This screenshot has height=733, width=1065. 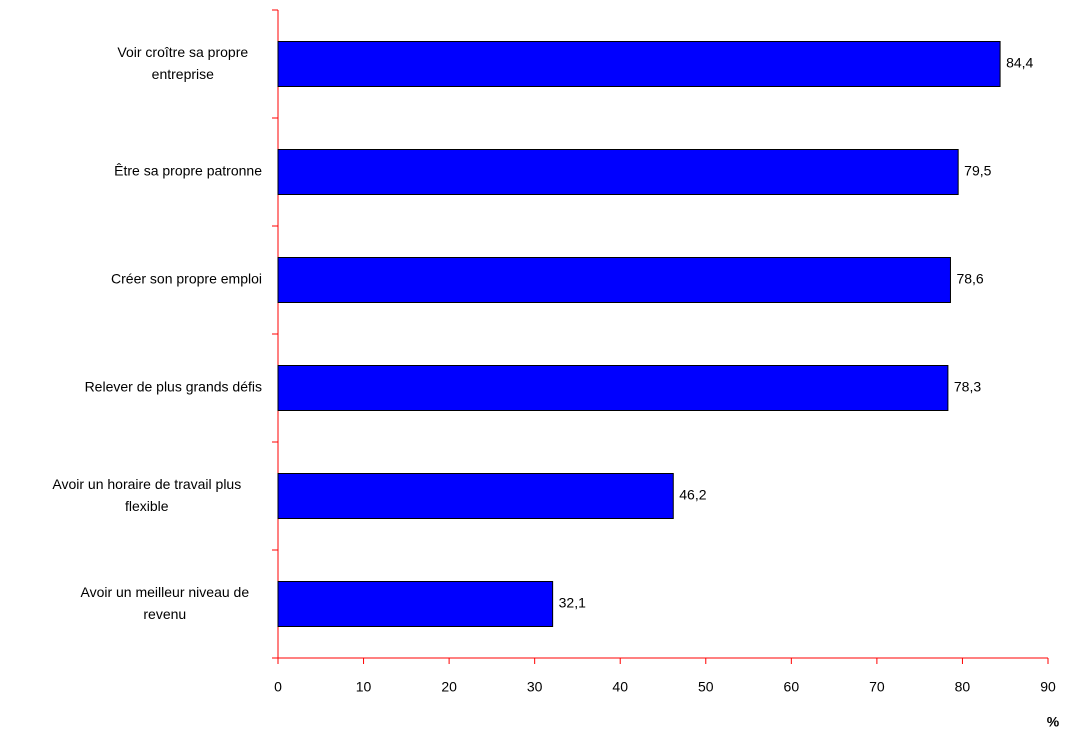 I want to click on value-label: 79,5, so click(x=977, y=171).